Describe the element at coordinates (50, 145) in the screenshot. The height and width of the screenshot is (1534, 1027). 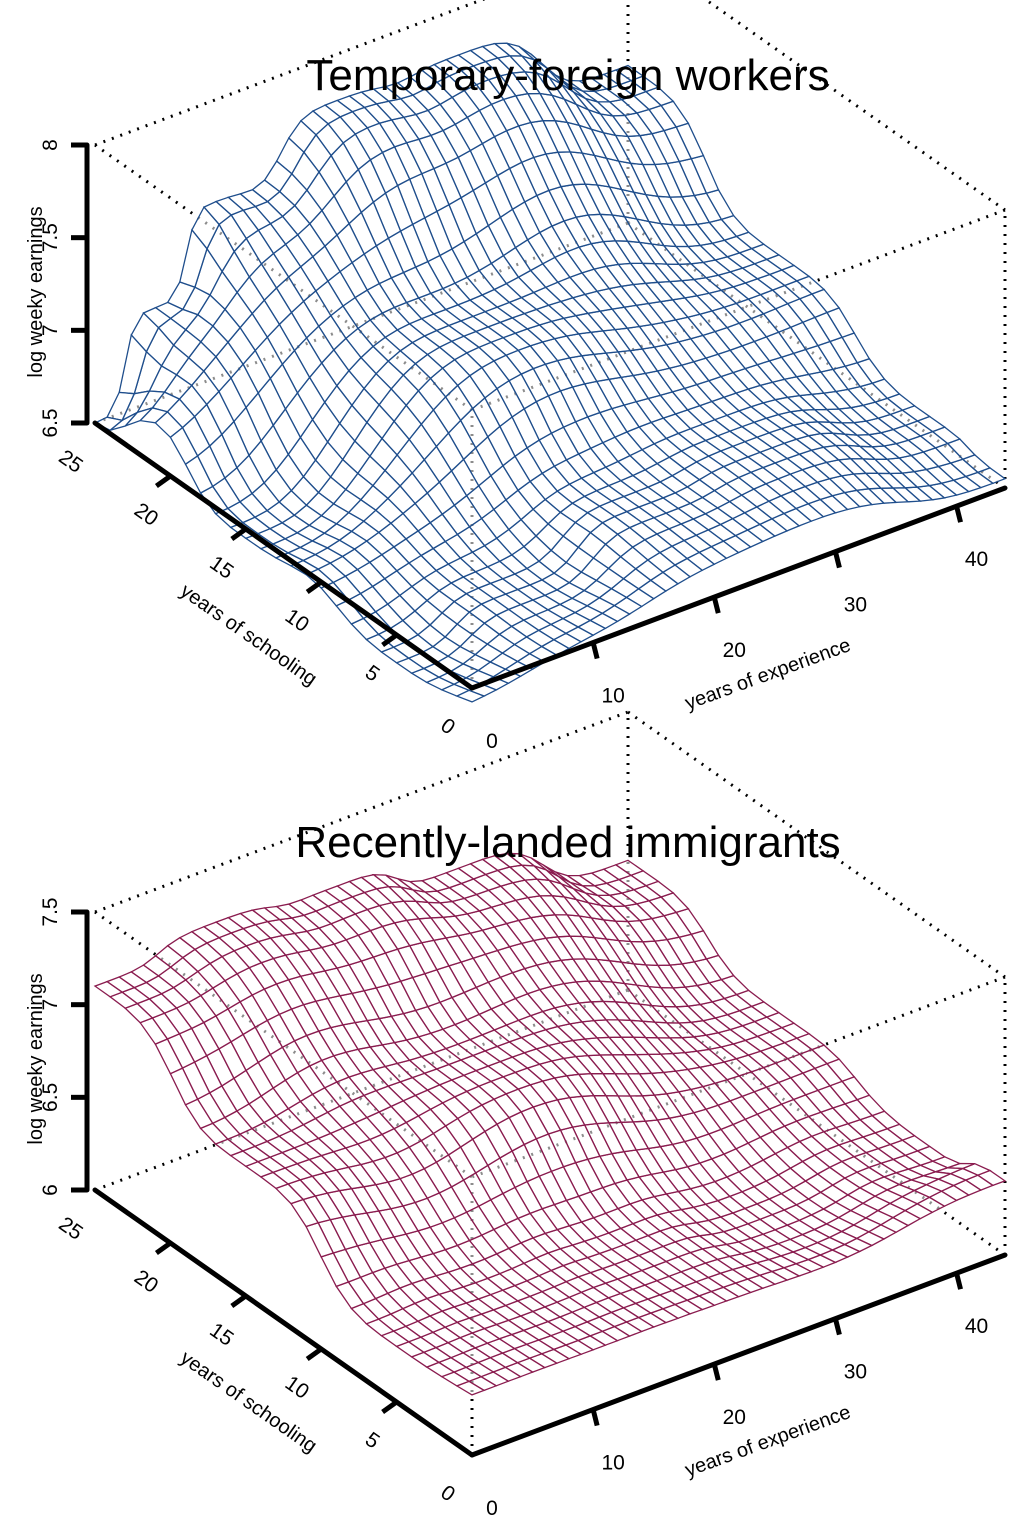
I see `z-tick-label: 8` at that location.